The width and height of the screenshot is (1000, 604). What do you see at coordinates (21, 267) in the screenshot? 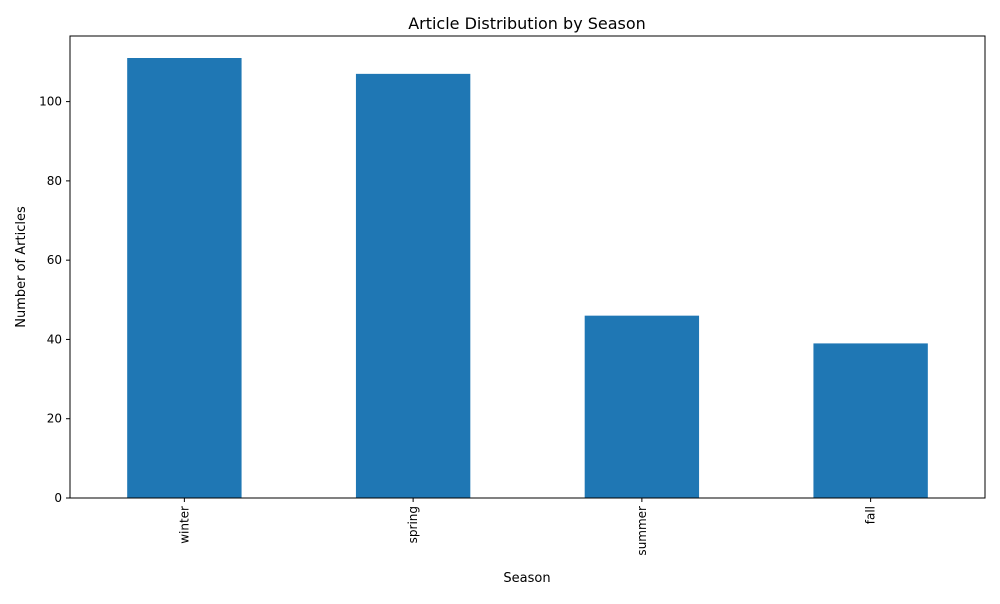
I see `y-axis-label: Number of Articles` at bounding box center [21, 267].